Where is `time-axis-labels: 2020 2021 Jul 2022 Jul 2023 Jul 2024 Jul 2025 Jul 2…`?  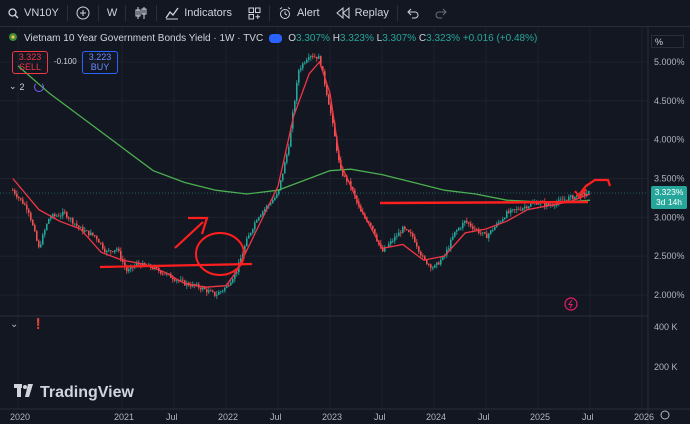 time-axis-labels: 2020 2021 Jul 2022 Jul 2023 Jul 2024 Jul 2025 Jul 2… is located at coordinates (332, 417).